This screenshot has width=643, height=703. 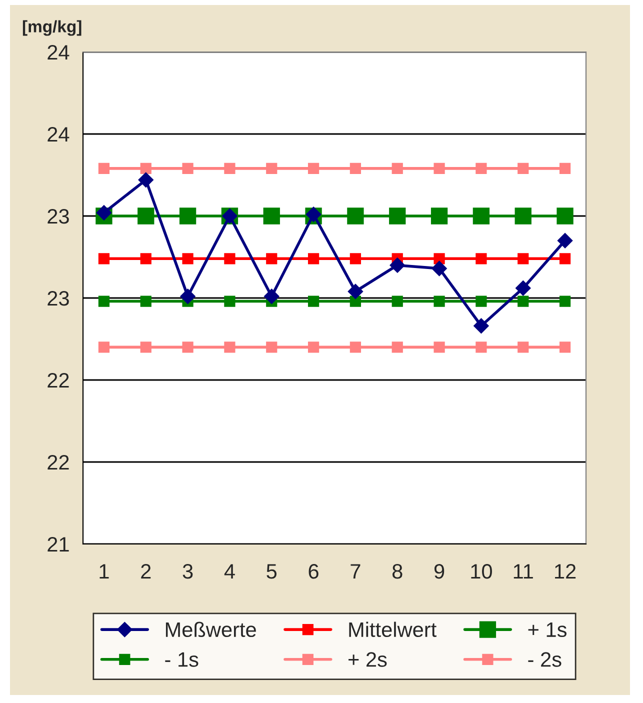 What do you see at coordinates (545, 659) in the screenshot?
I see `legend-label: - 2s` at bounding box center [545, 659].